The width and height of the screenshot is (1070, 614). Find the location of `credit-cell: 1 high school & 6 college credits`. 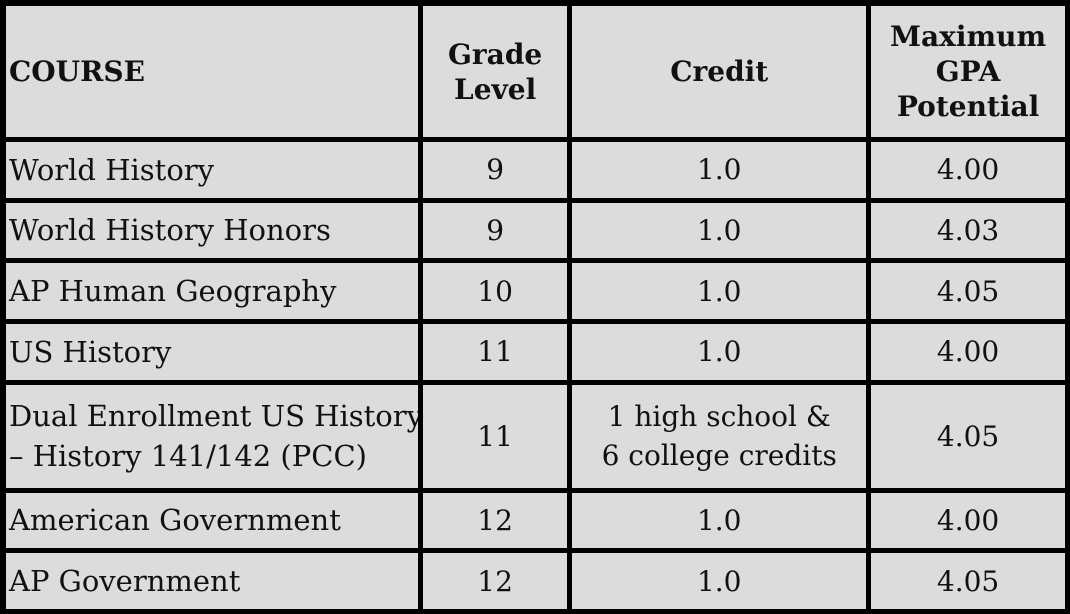

credit-cell: 1 high school & 6 college credits is located at coordinates (719, 436).